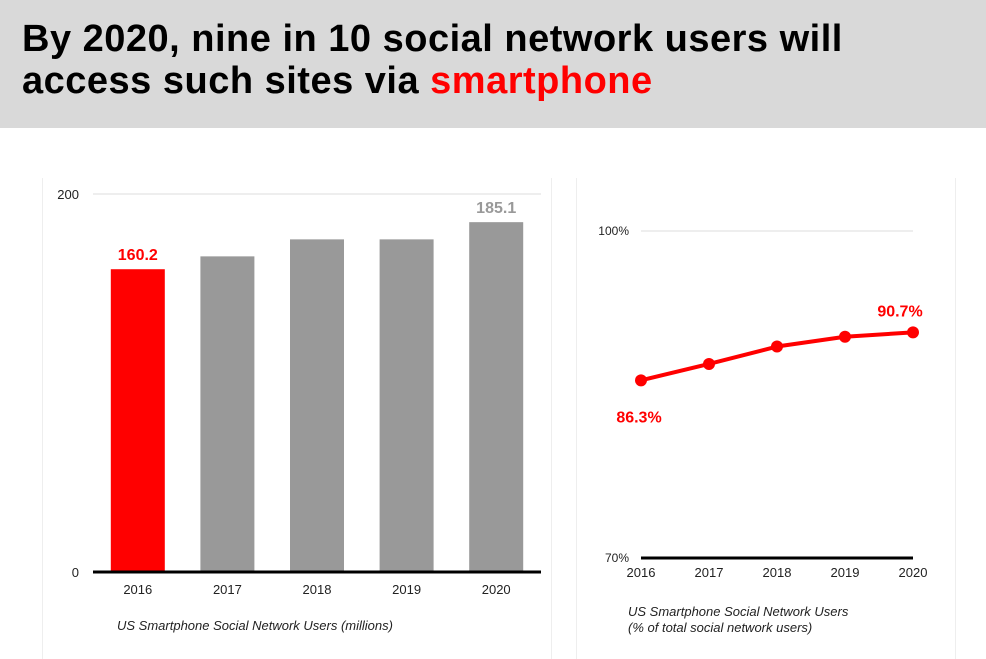 The height and width of the screenshot is (659, 986). I want to click on line-chart-data-label: 86.3%, so click(638, 417).